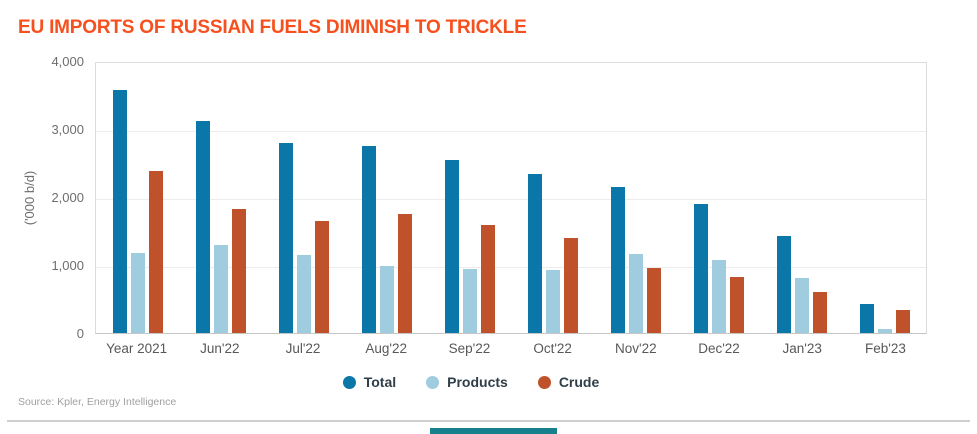 This screenshot has width=977, height=434. I want to click on x-axis-label: Oct'22, so click(552, 348).